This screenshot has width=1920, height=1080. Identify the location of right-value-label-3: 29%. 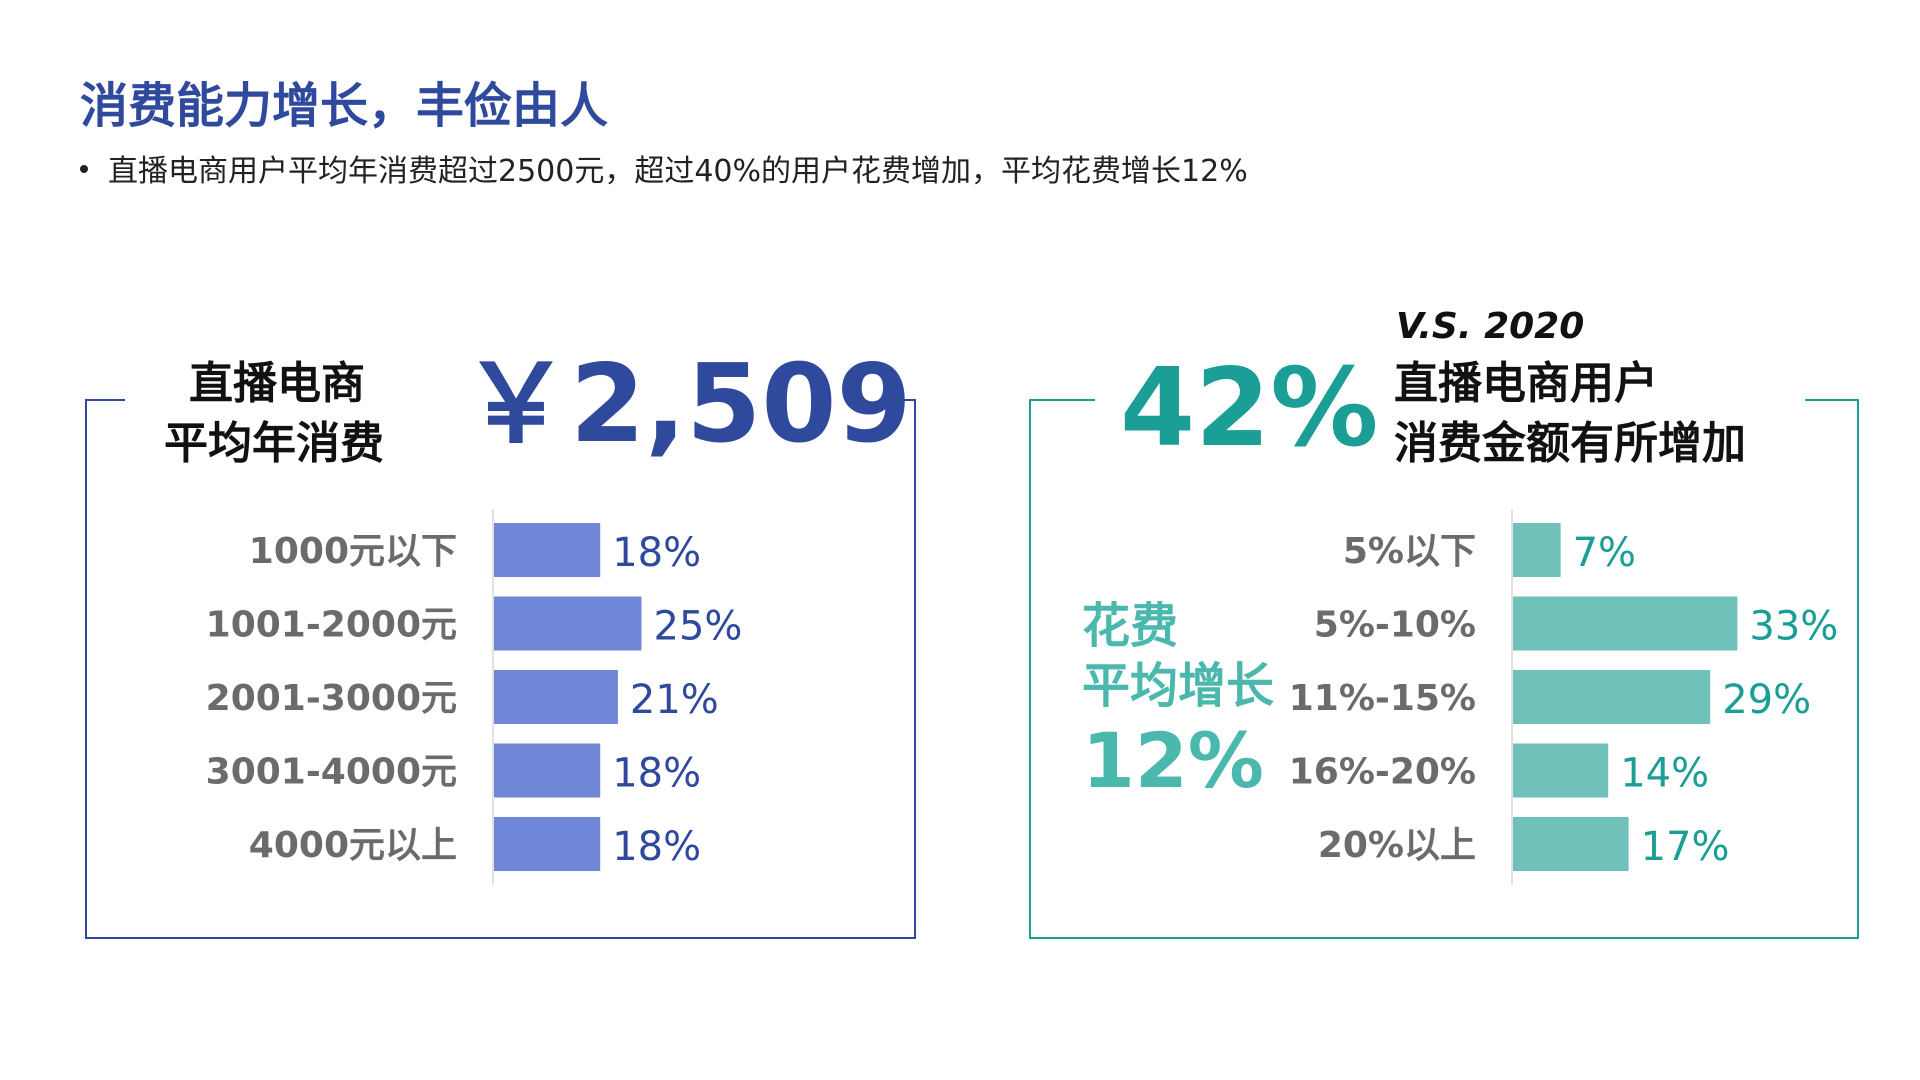
(1766, 700).